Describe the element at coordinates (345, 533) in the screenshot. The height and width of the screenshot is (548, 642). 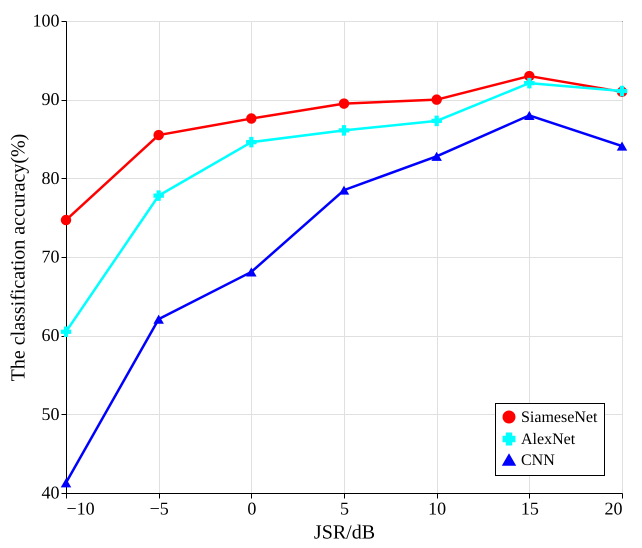
I see `x-axis-title: JSR/dB` at that location.